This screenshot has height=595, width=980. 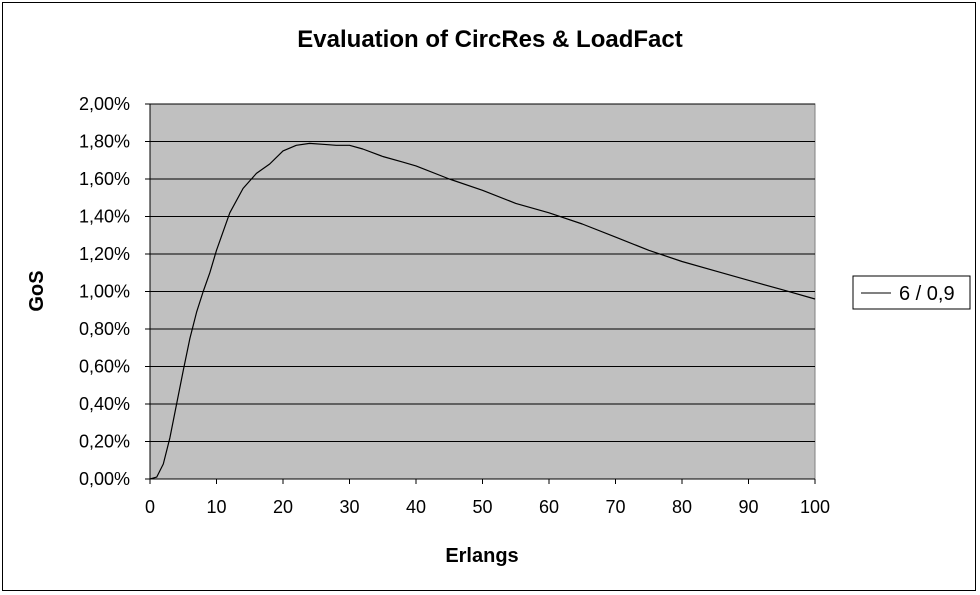 I want to click on x-tick-label: 20, so click(x=283, y=507).